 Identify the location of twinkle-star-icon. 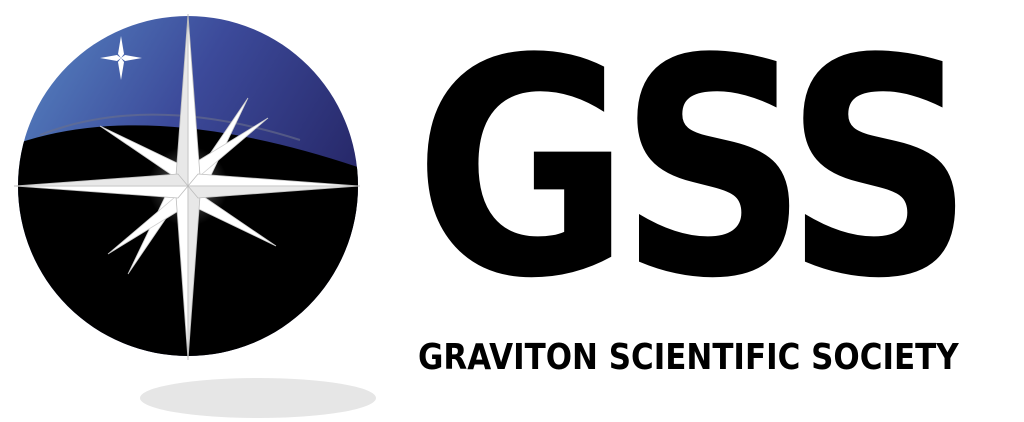
(121, 58).